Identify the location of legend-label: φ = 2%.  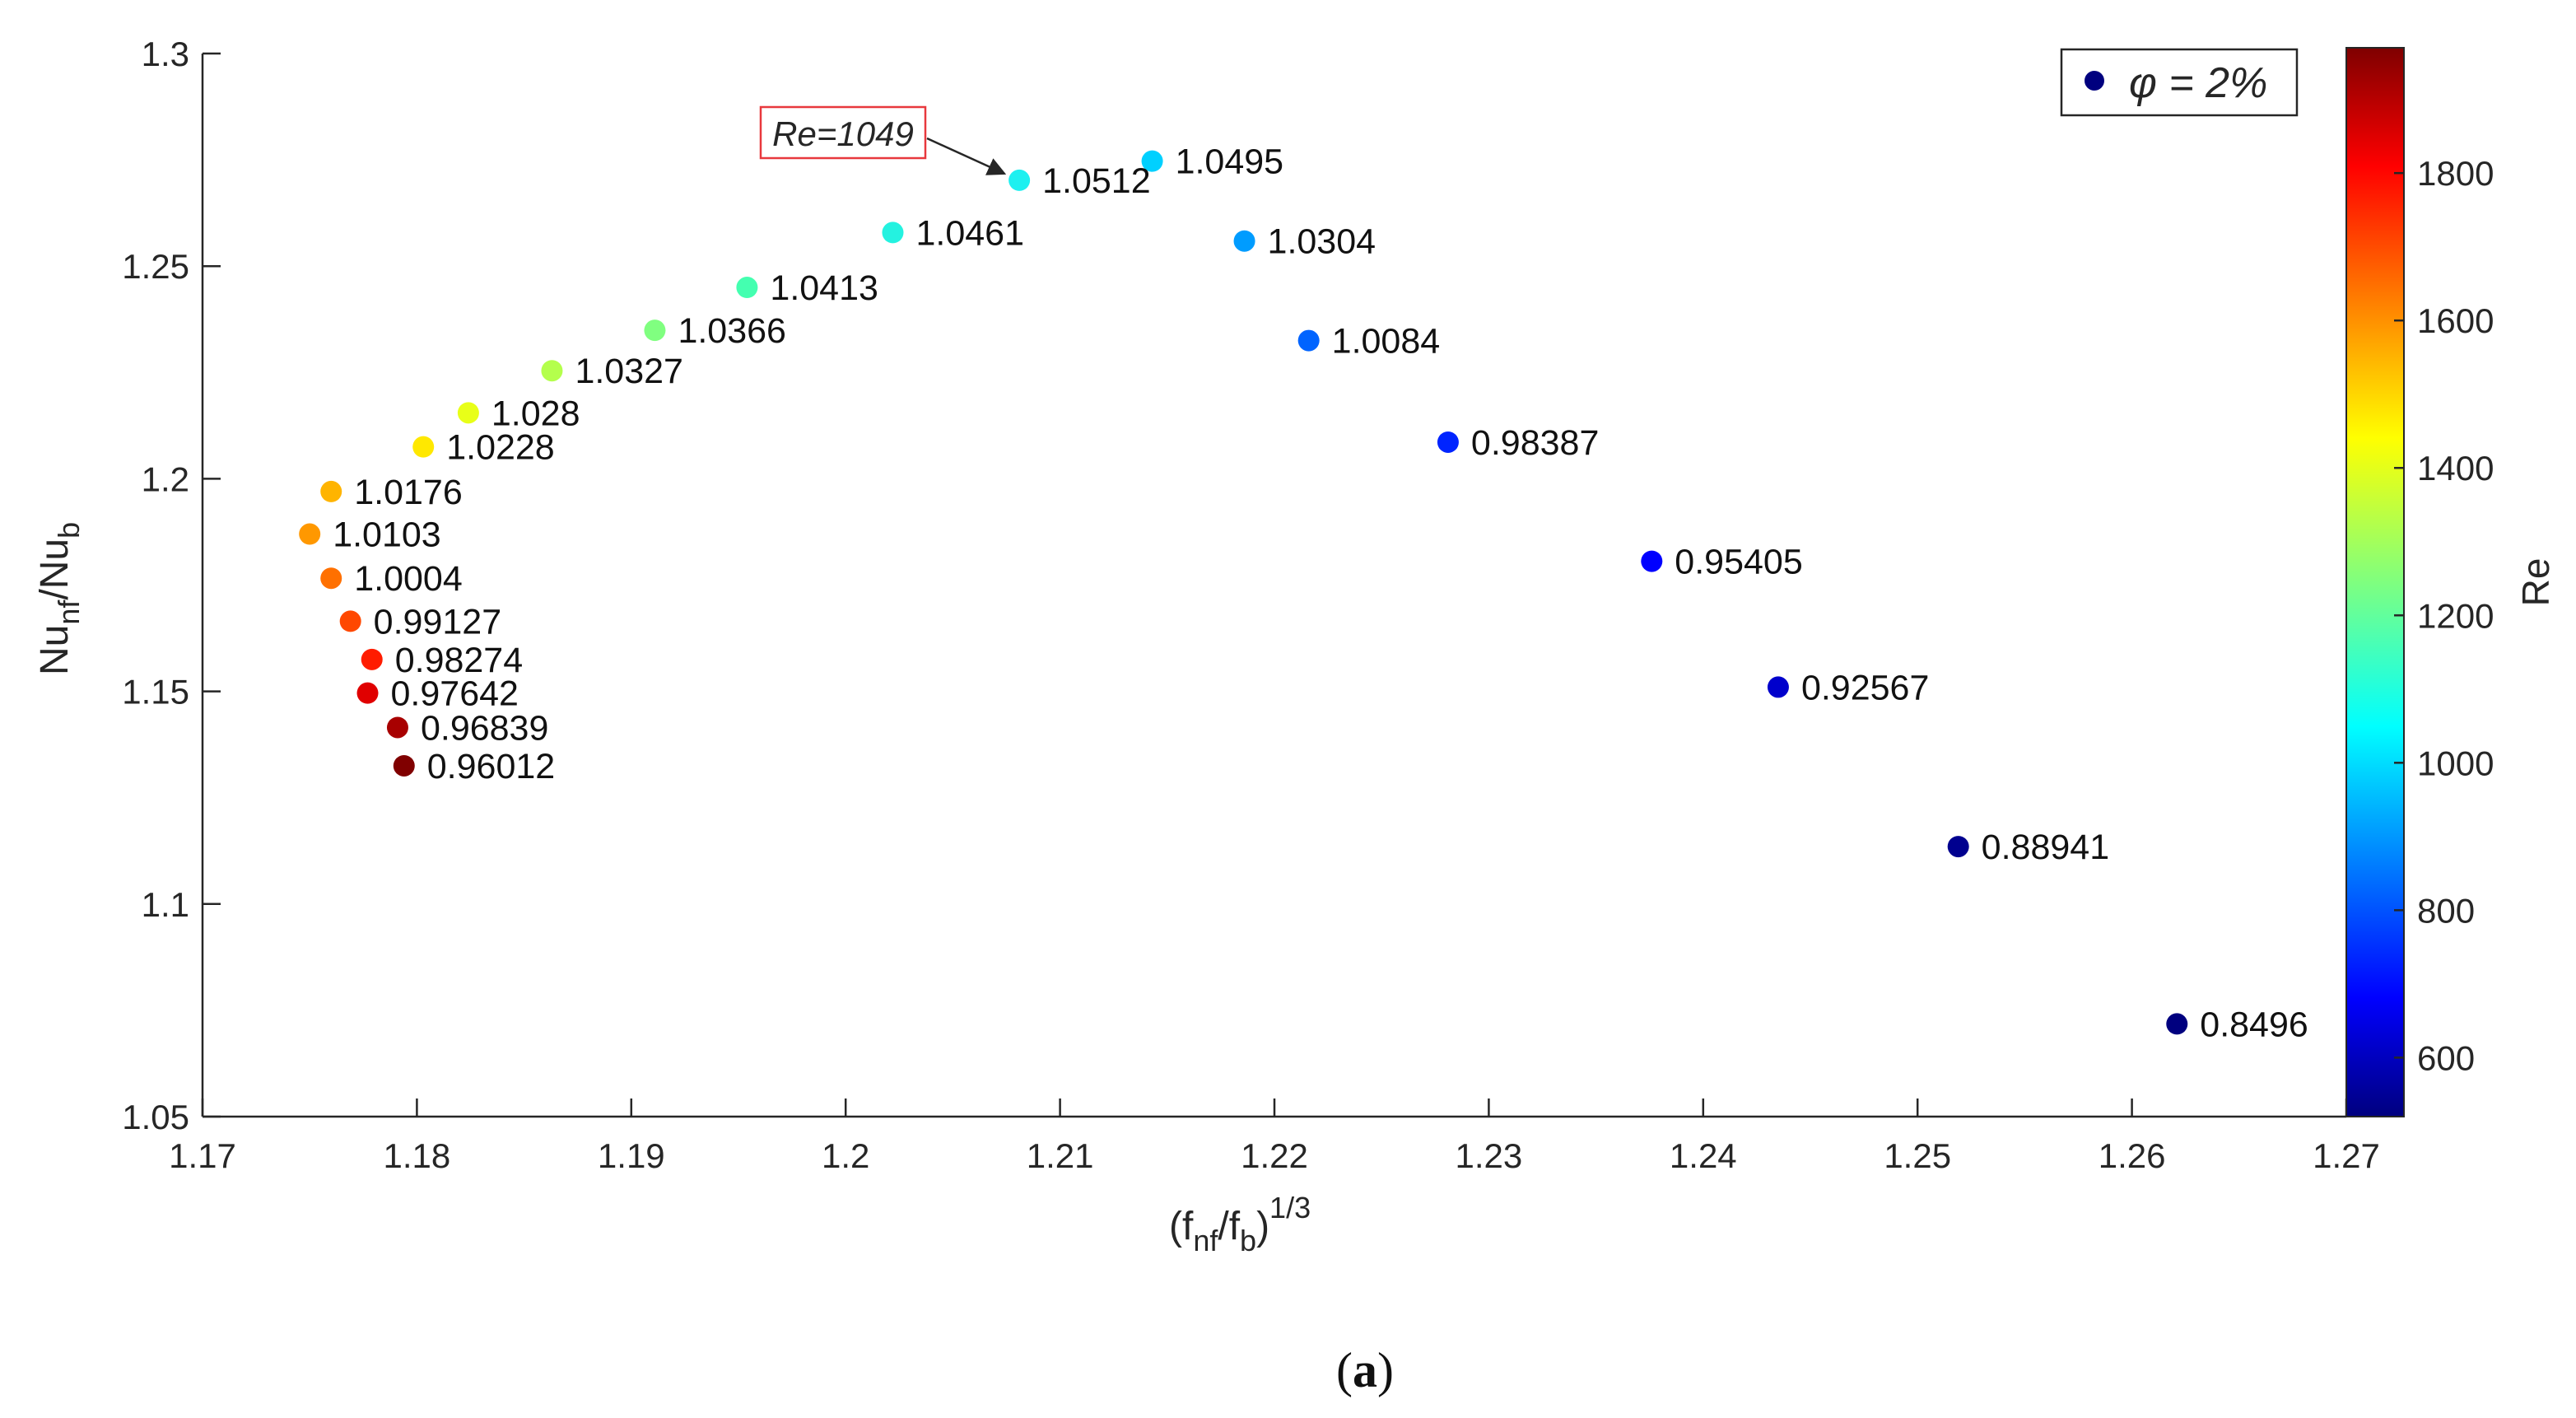
(2198, 83).